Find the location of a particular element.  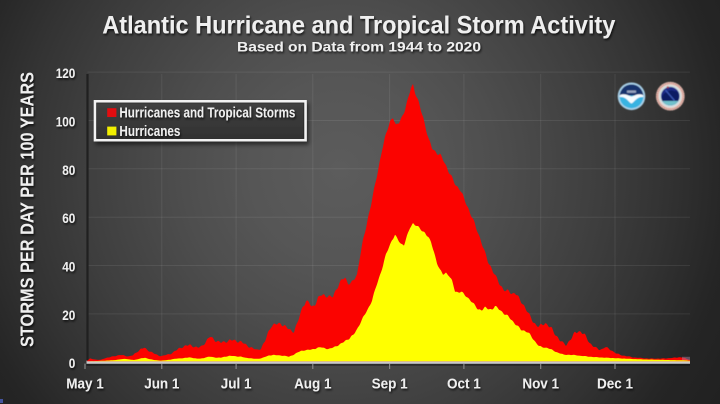

svg-text: May 1 is located at coordinates (85, 384).